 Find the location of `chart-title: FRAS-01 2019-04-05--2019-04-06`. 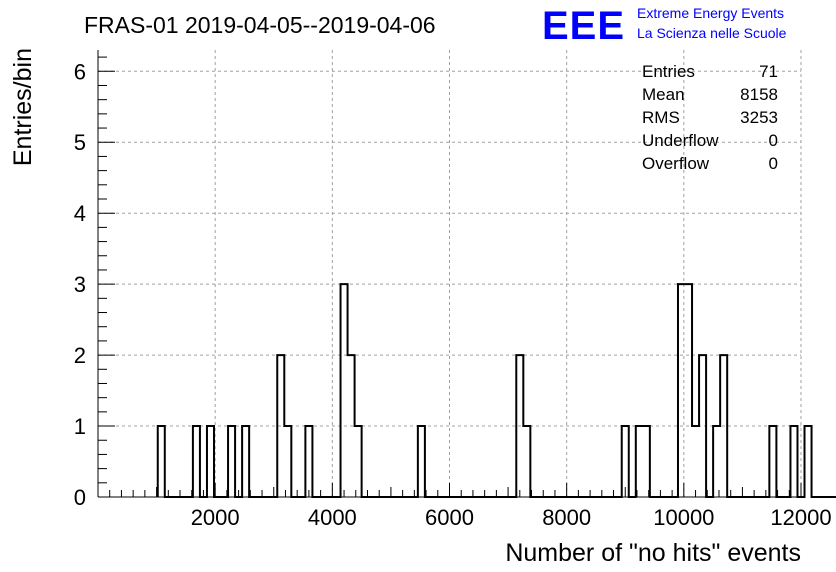

chart-title: FRAS-01 2019-04-05--2019-04-06 is located at coordinates (260, 25).